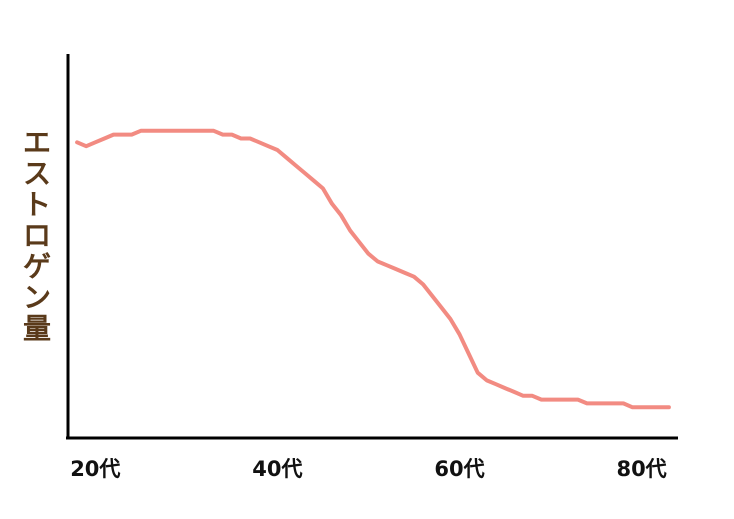 Image resolution: width=734 pixels, height=519 pixels. What do you see at coordinates (277, 469) in the screenshot?
I see `x-tick-label: 40代` at bounding box center [277, 469].